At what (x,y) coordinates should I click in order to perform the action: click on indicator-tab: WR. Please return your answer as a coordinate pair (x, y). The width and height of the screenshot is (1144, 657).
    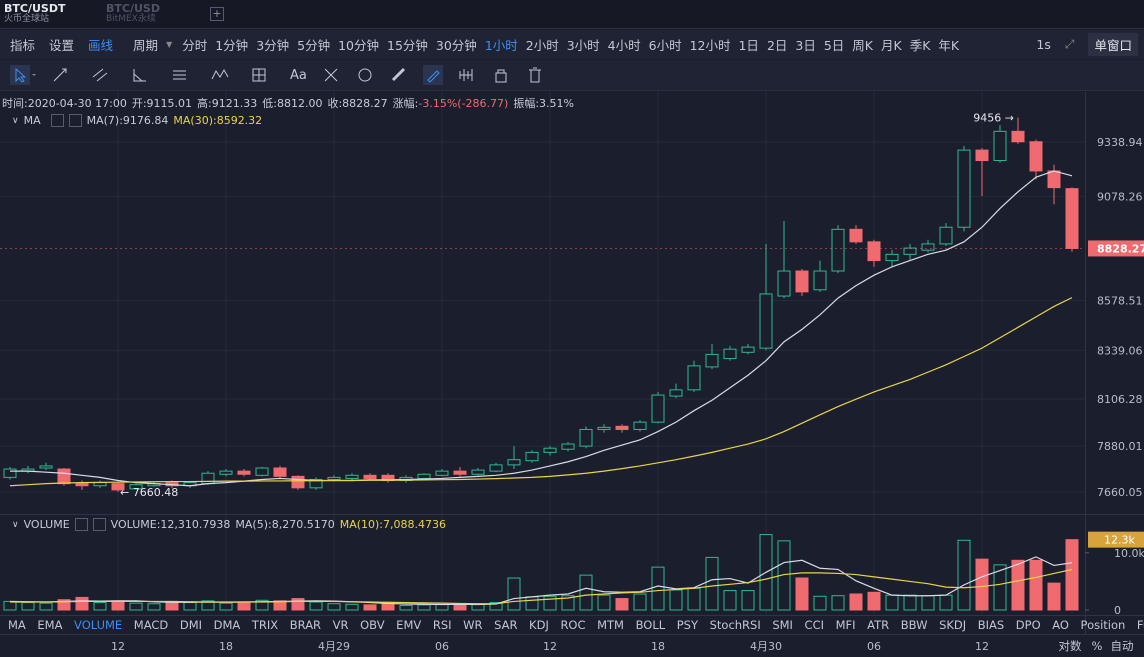
    Looking at the image, I should click on (473, 625).